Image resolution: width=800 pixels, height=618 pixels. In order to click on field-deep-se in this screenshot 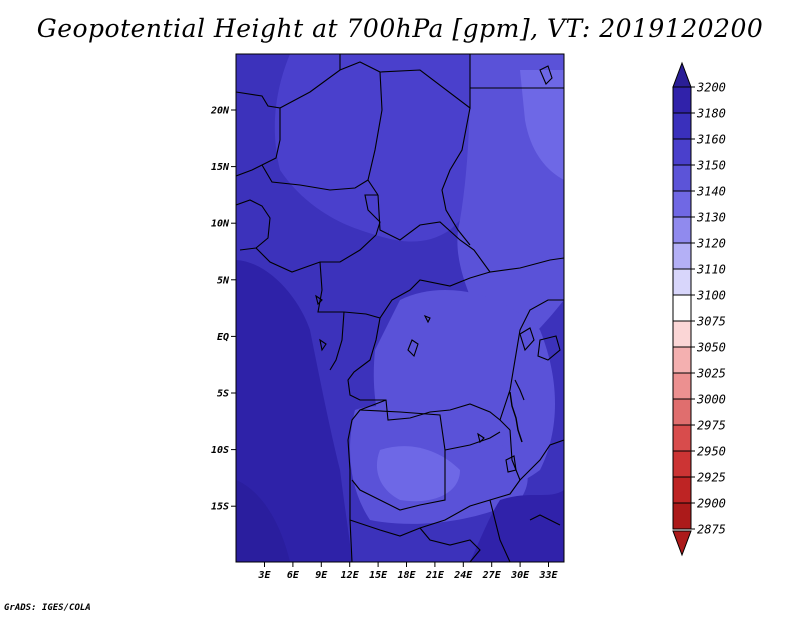, I will do `click(517, 526)`.